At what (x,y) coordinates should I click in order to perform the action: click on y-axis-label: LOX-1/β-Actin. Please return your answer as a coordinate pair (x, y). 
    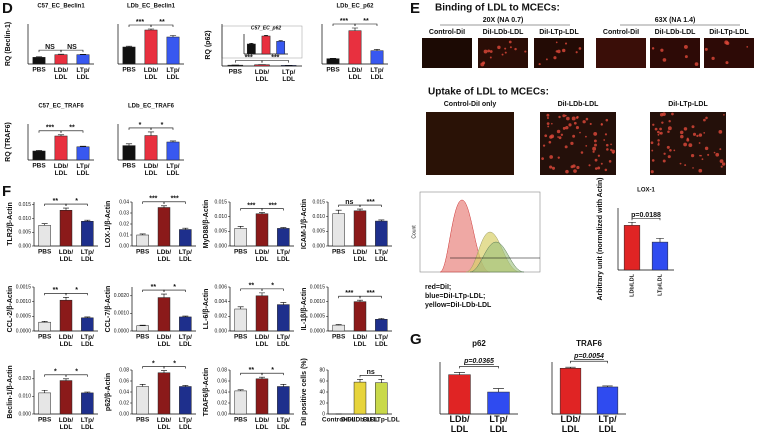
    Looking at the image, I should click on (108, 224).